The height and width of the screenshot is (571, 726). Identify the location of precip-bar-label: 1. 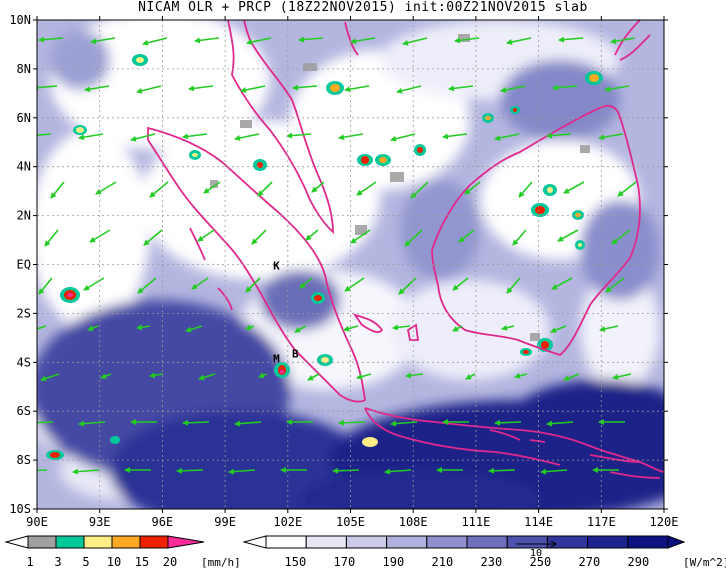
(29, 562).